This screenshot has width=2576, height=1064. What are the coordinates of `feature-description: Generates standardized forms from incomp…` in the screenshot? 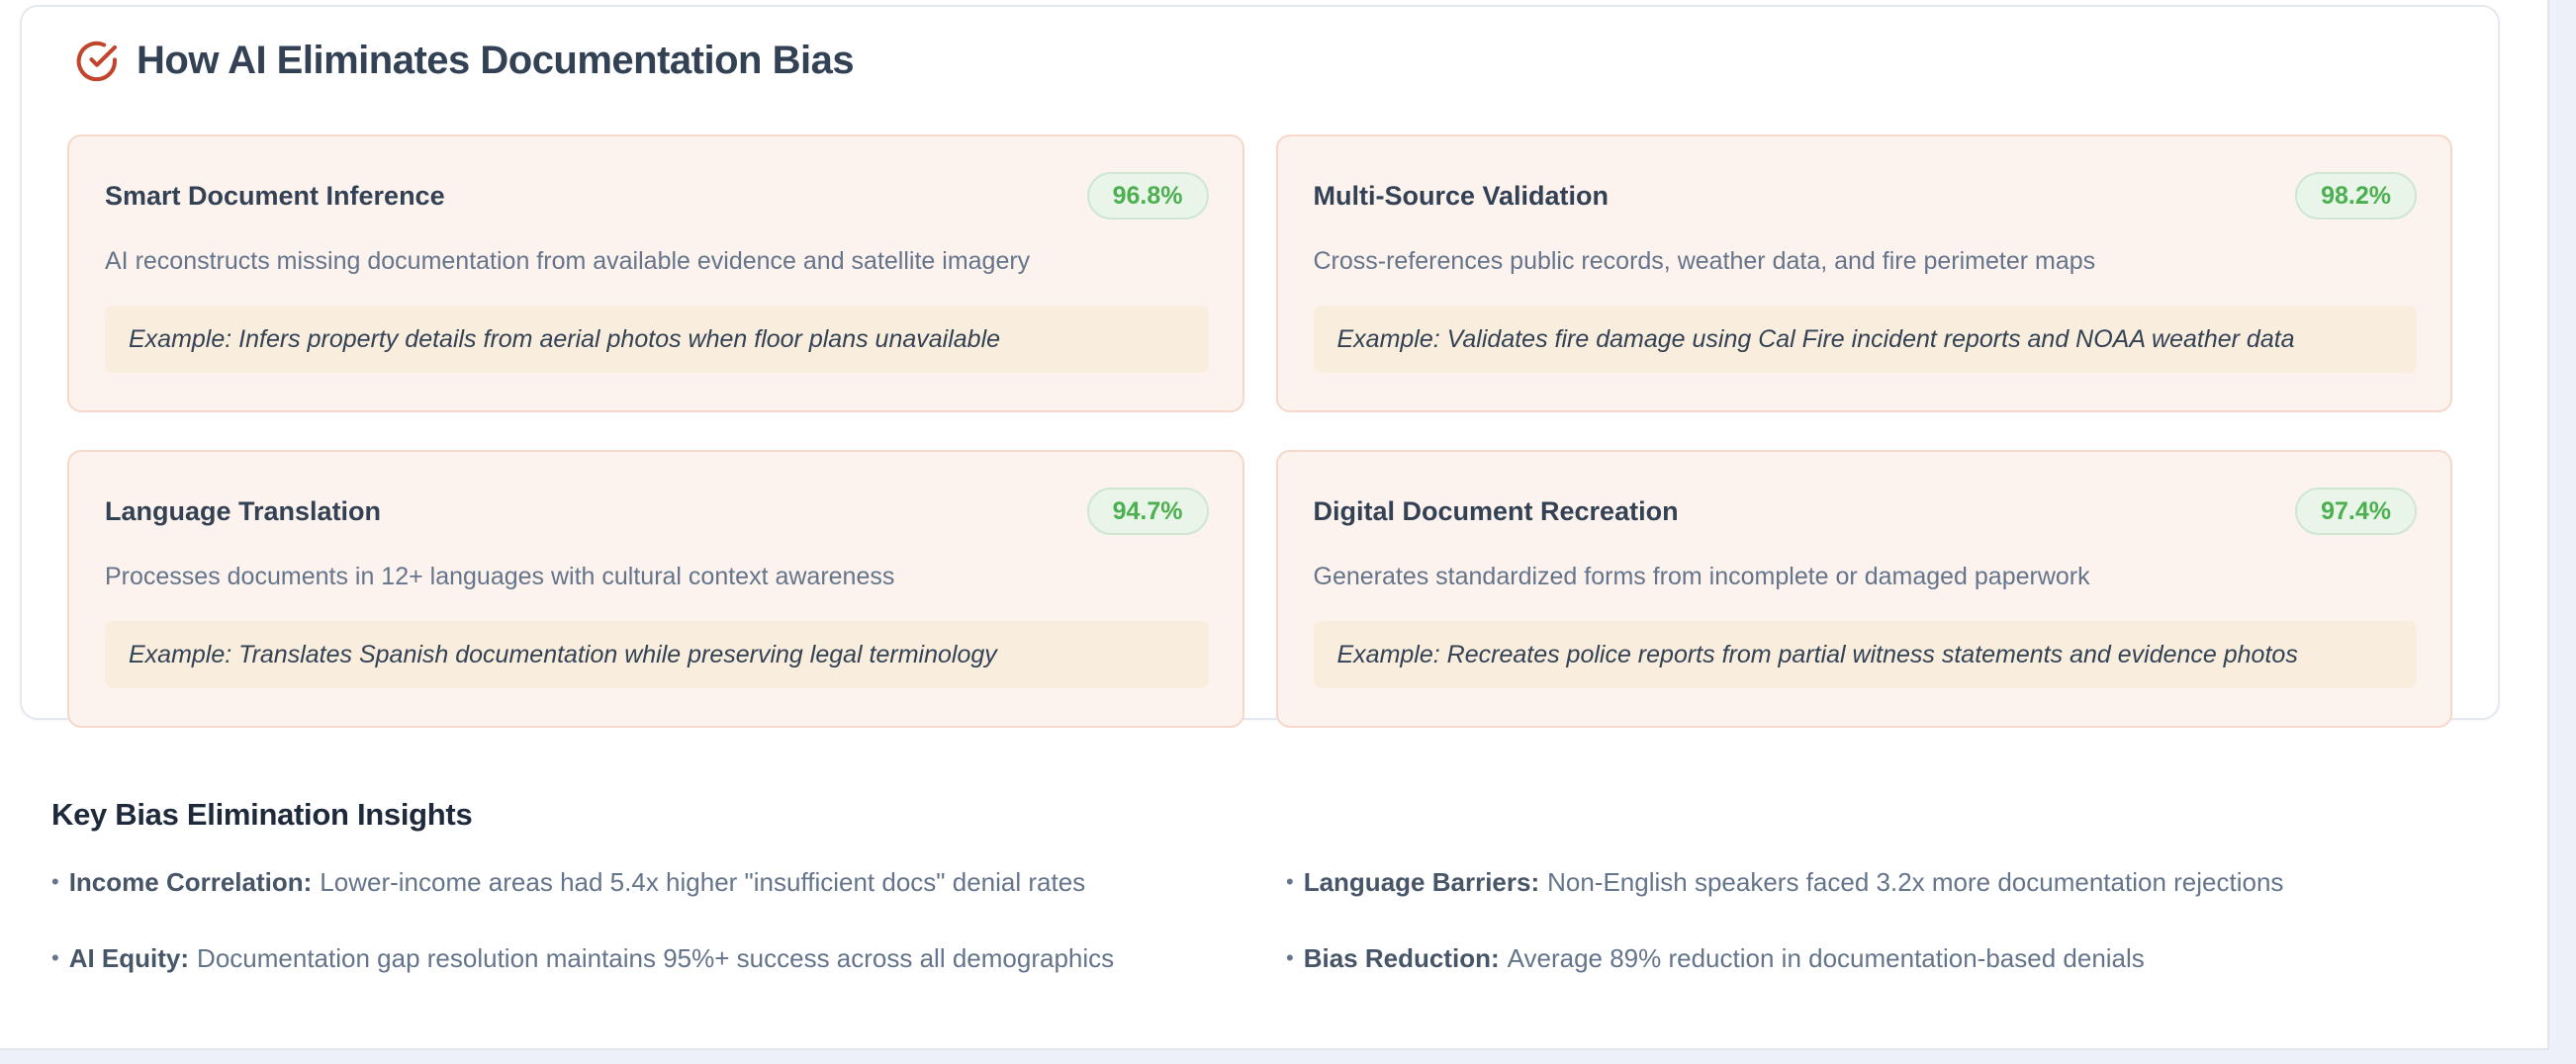 It's located at (1702, 576).